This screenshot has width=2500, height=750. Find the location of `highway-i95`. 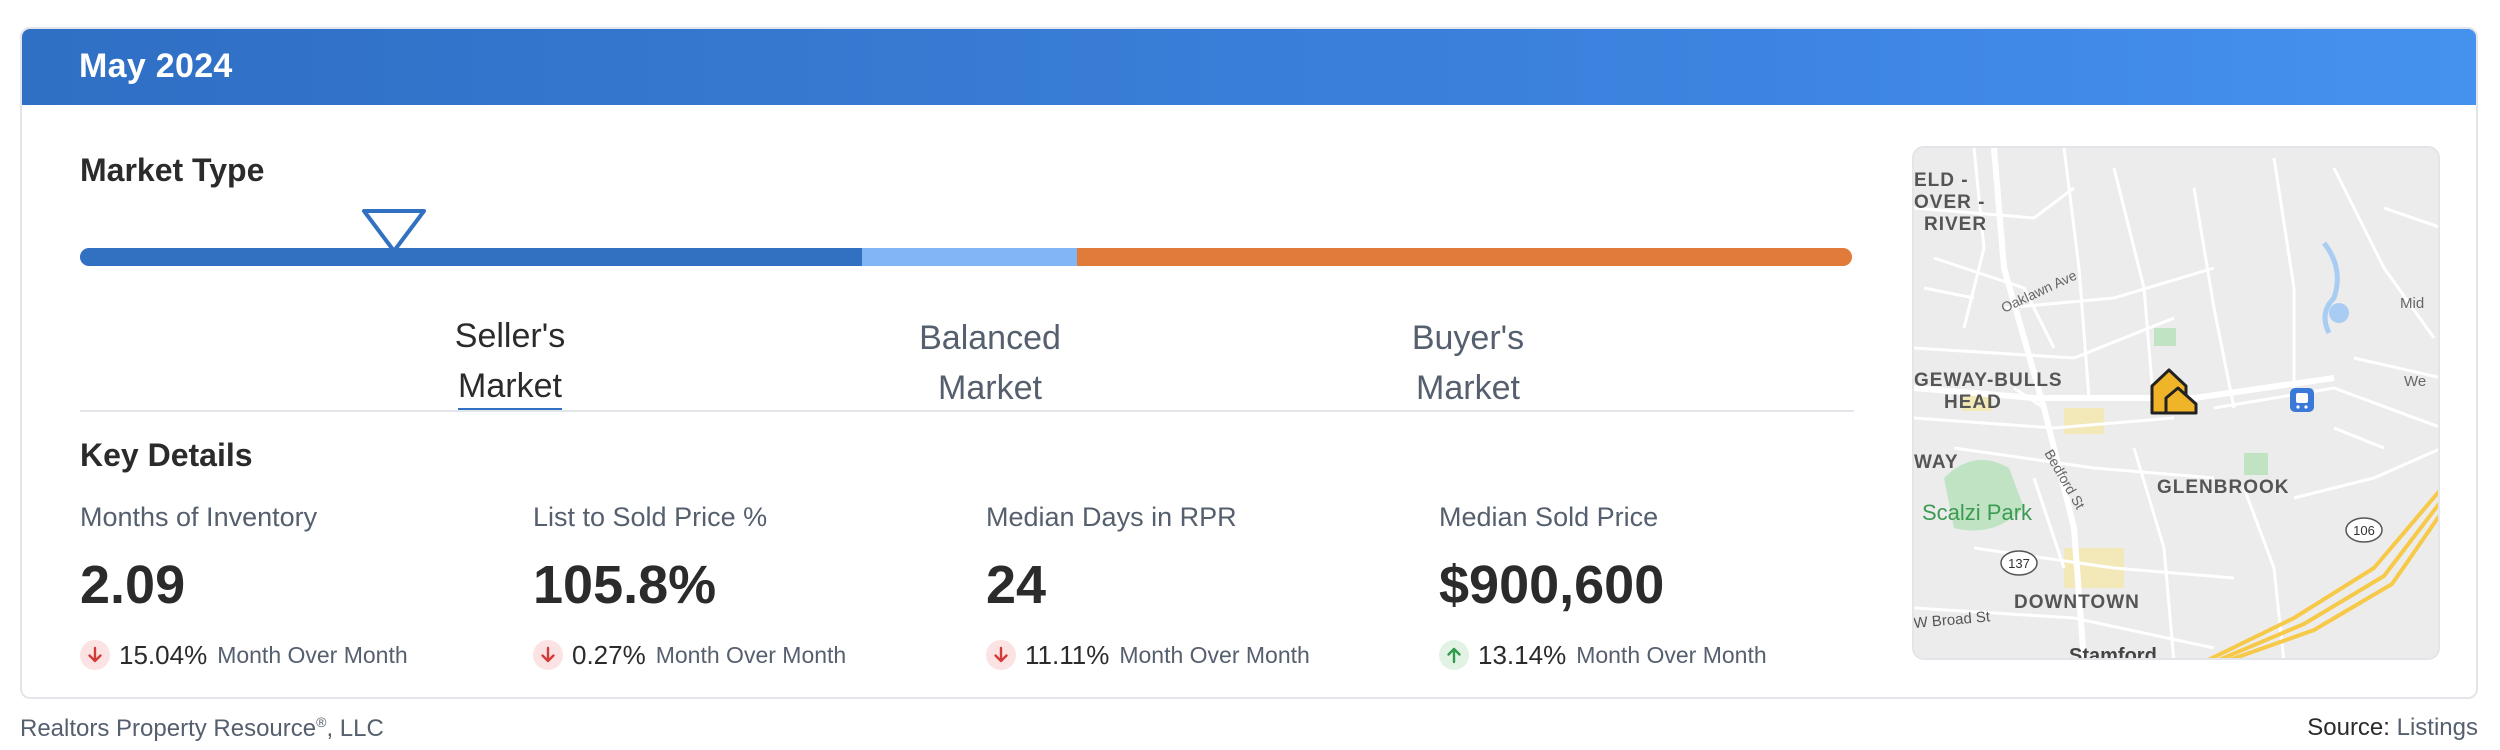

highway-i95 is located at coordinates (2322, 573).